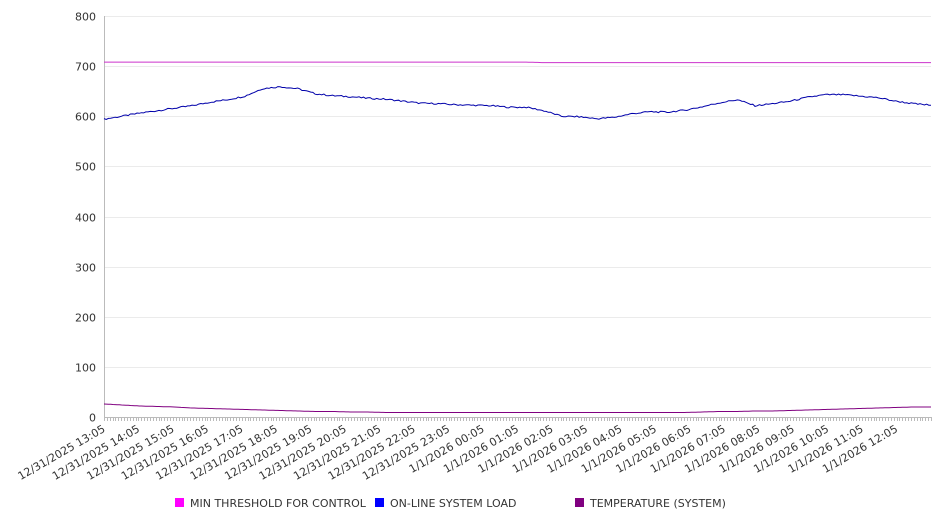 The width and height of the screenshot is (946, 526). I want to click on legend-label: TEMPERATURE (SYSTEM), so click(657, 503).